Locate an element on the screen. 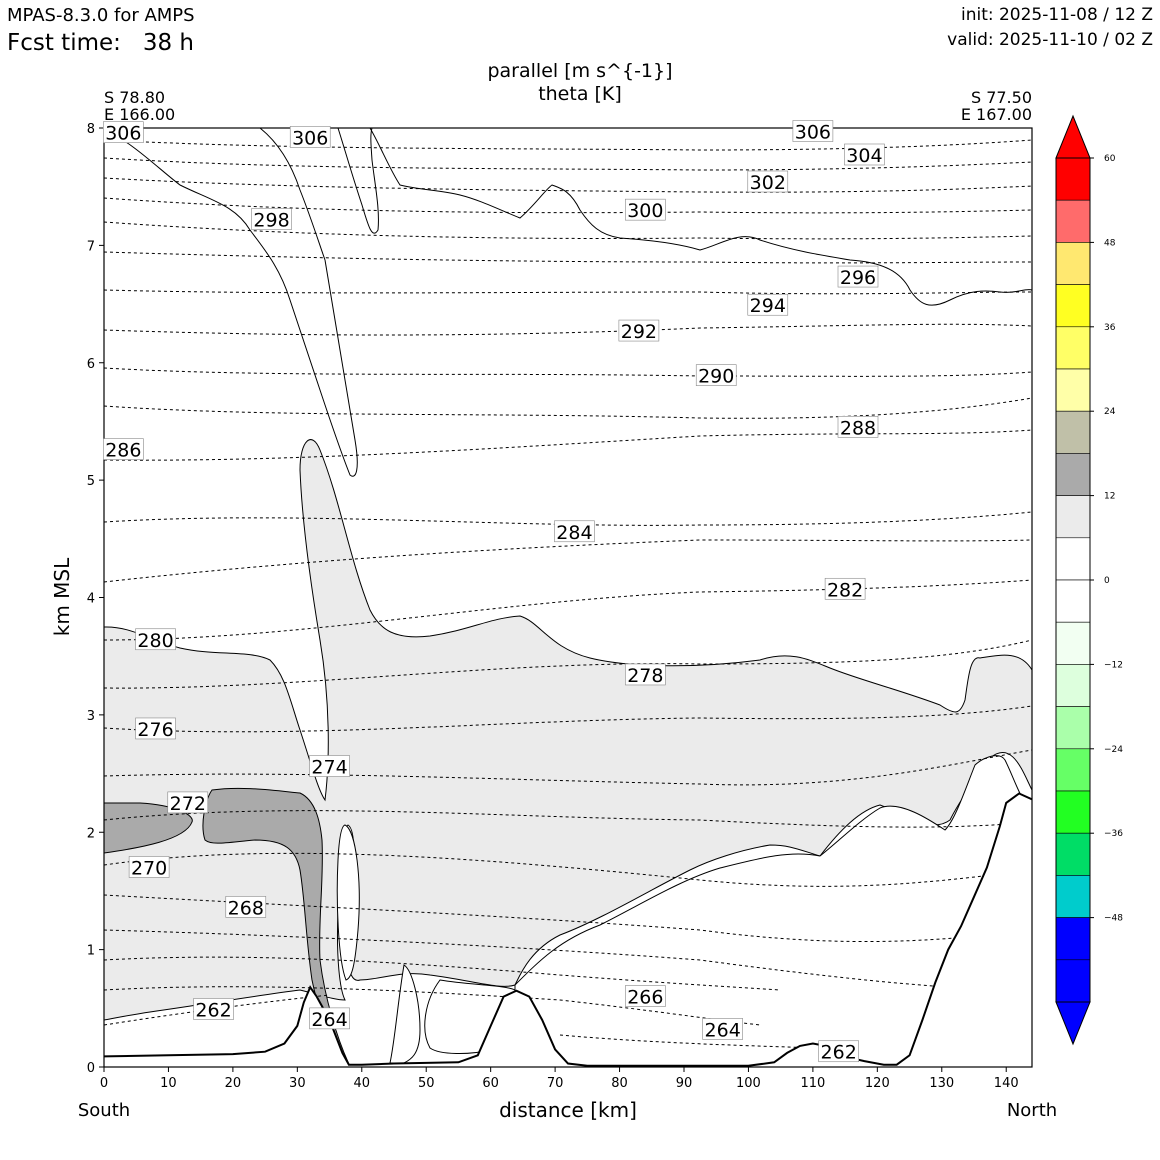 The image size is (1160, 1160). x-axis-label: distance [km] is located at coordinates (568, 1110).